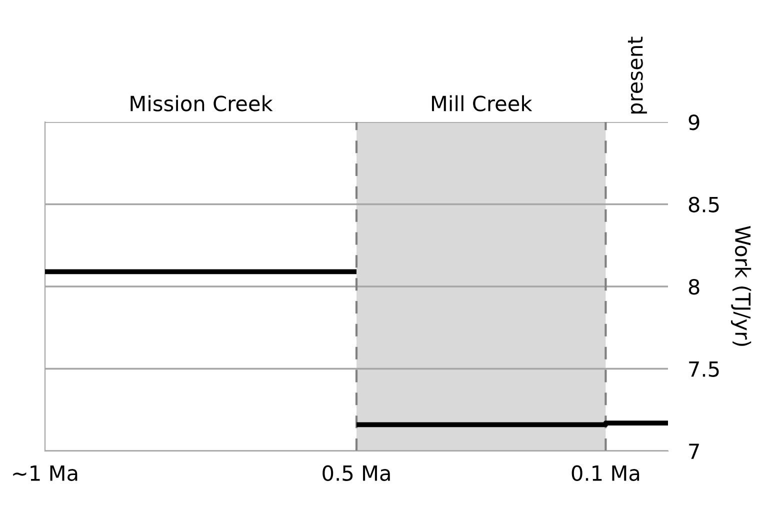  Describe the element at coordinates (606, 473) in the screenshot. I see `x-tick-label: 0.1 Ma` at that location.